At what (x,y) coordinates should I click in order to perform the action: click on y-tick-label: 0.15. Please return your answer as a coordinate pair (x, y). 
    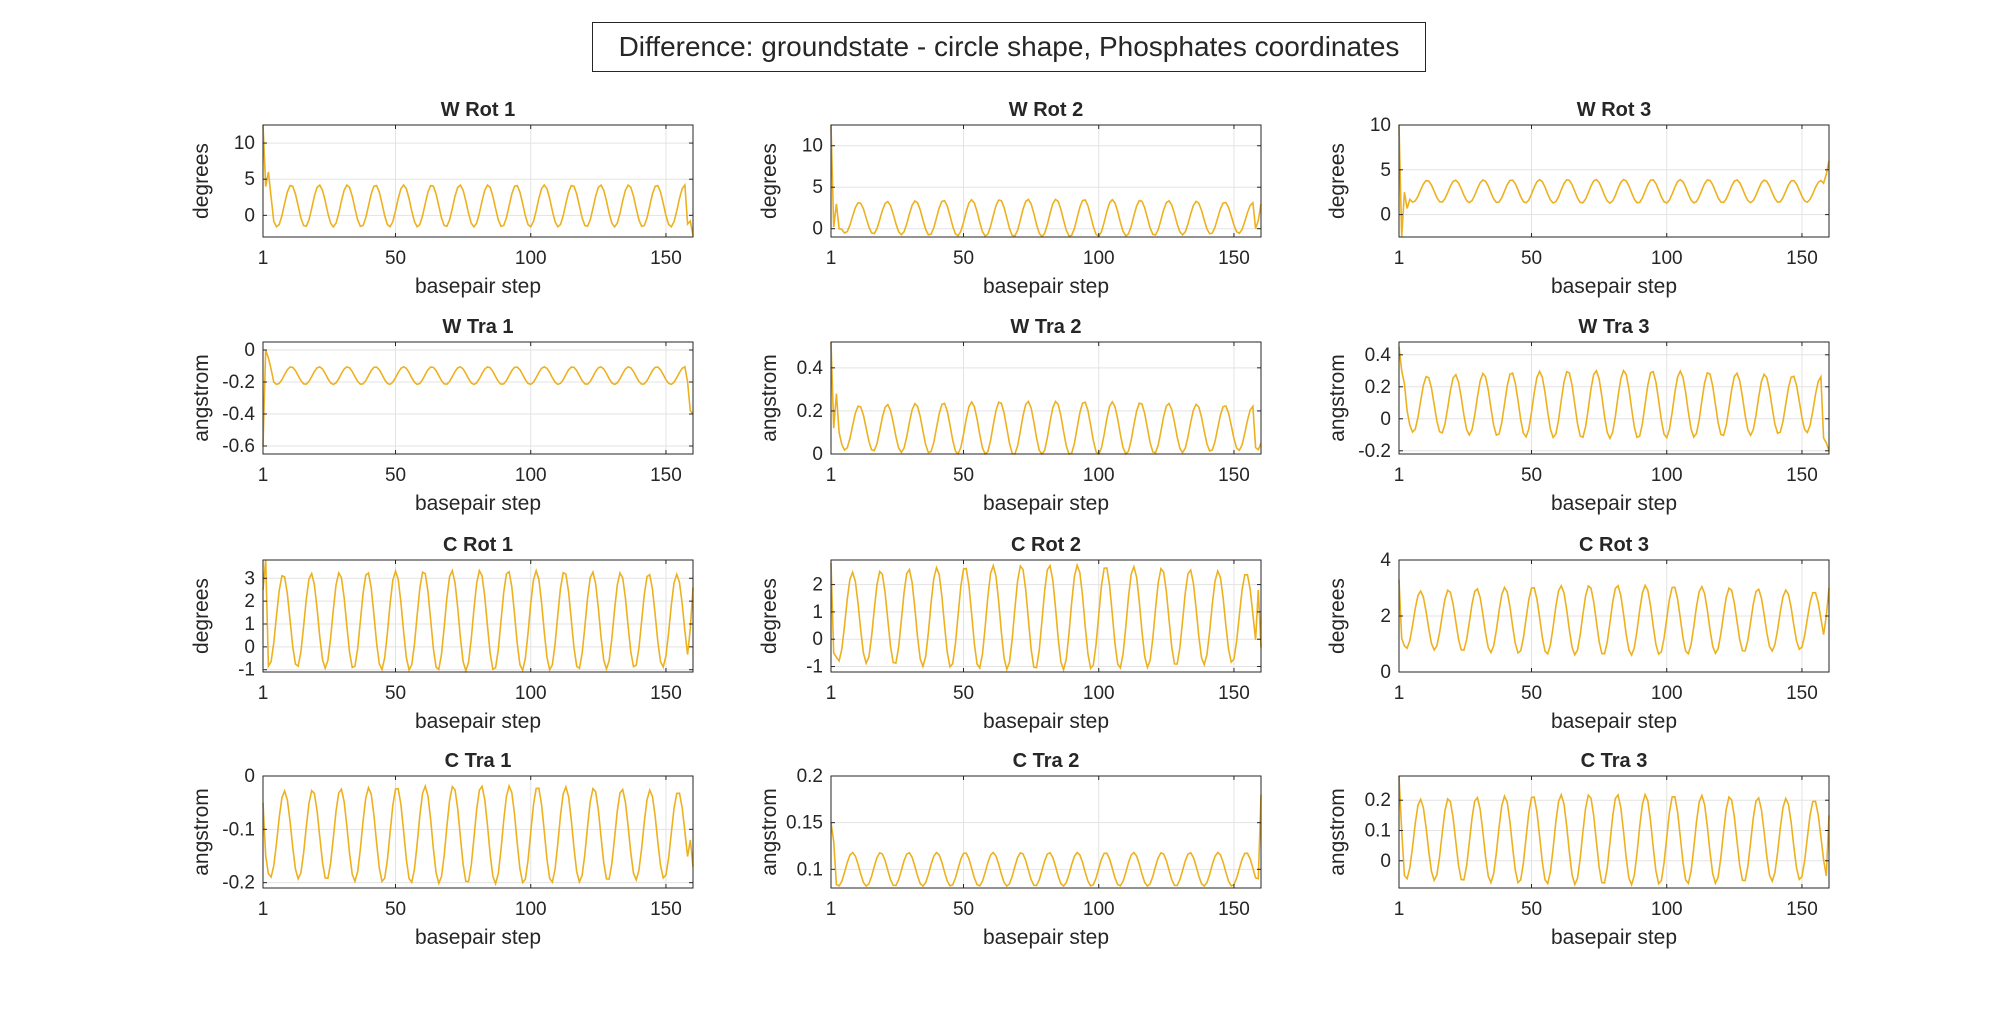
    Looking at the image, I should click on (804, 823).